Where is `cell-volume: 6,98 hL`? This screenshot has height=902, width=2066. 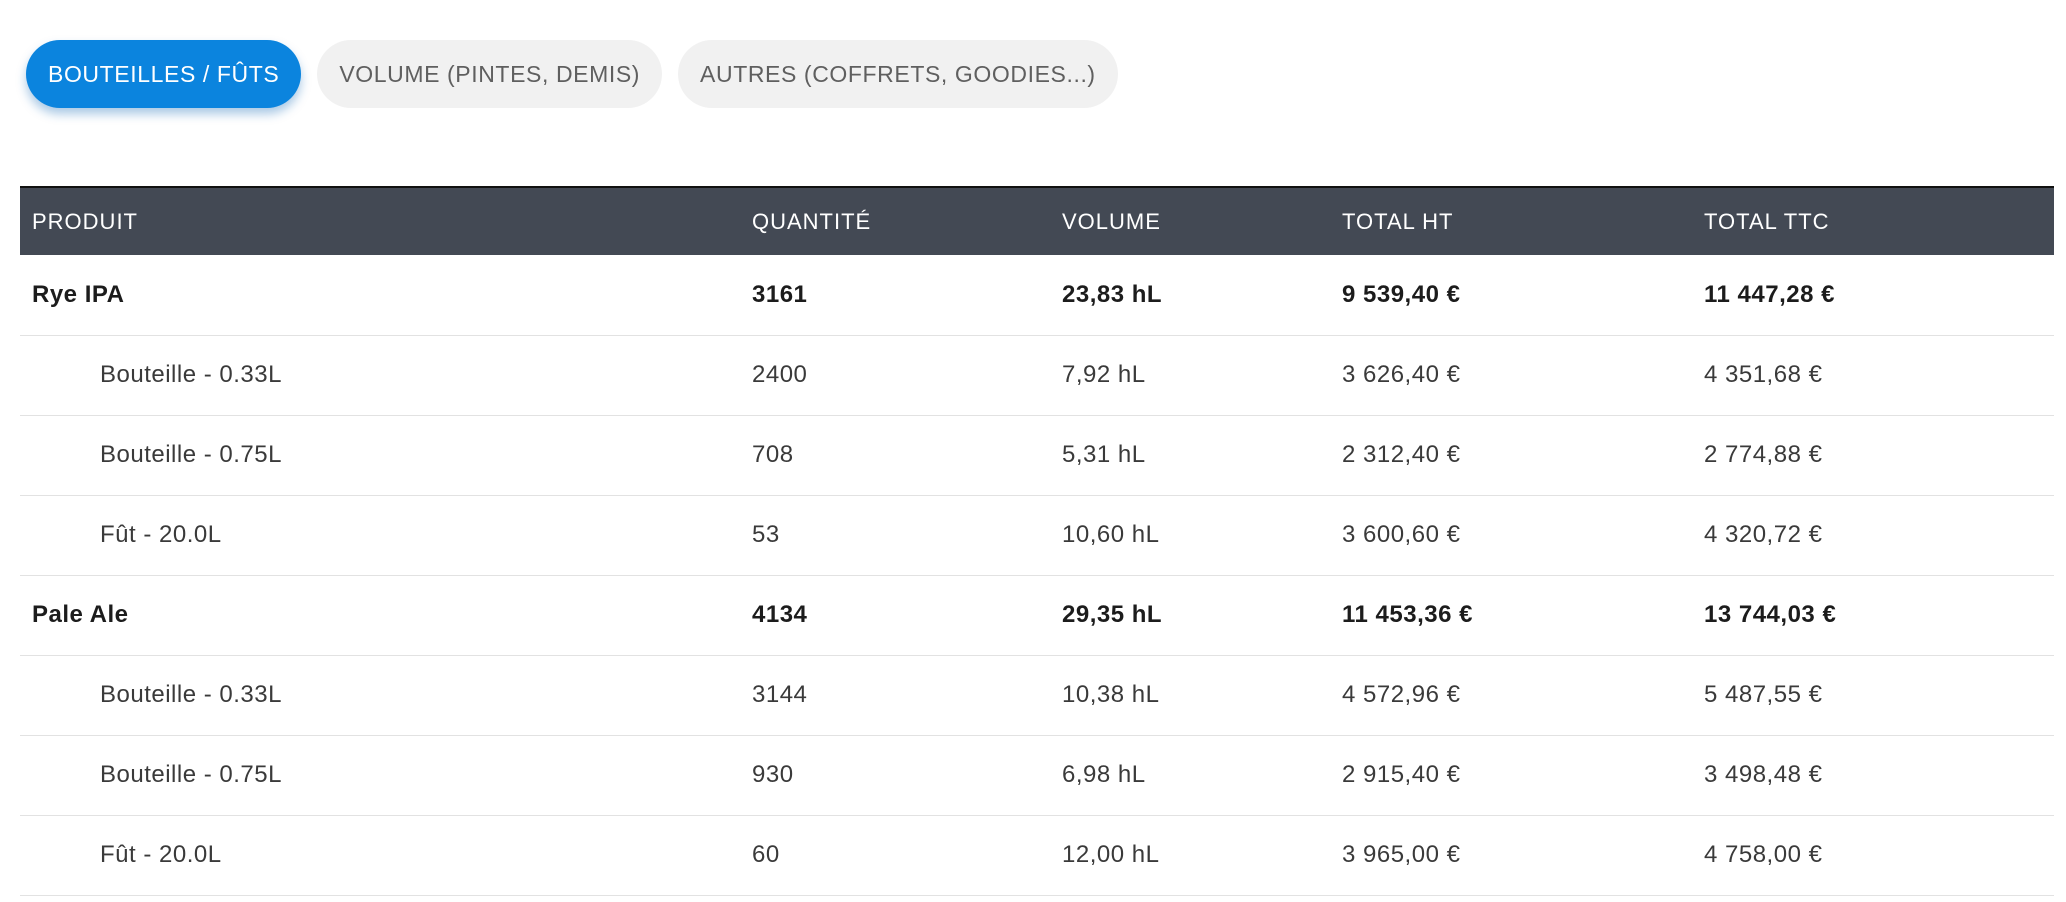
cell-volume: 6,98 hL is located at coordinates (1190, 775).